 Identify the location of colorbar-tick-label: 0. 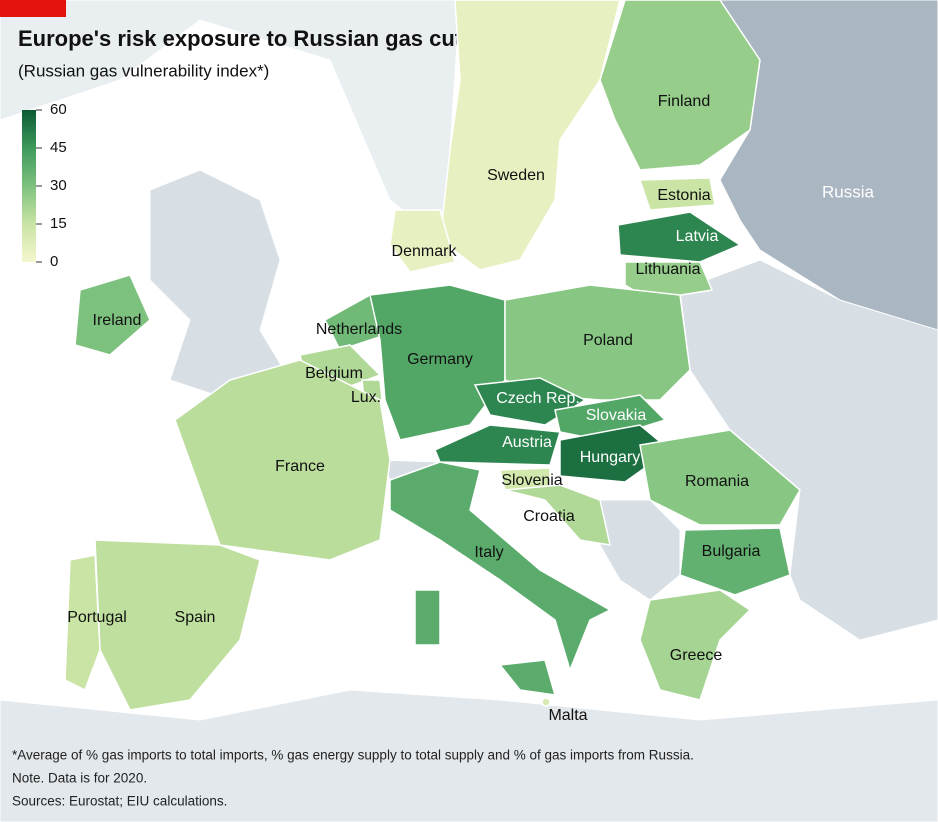
(54, 261).